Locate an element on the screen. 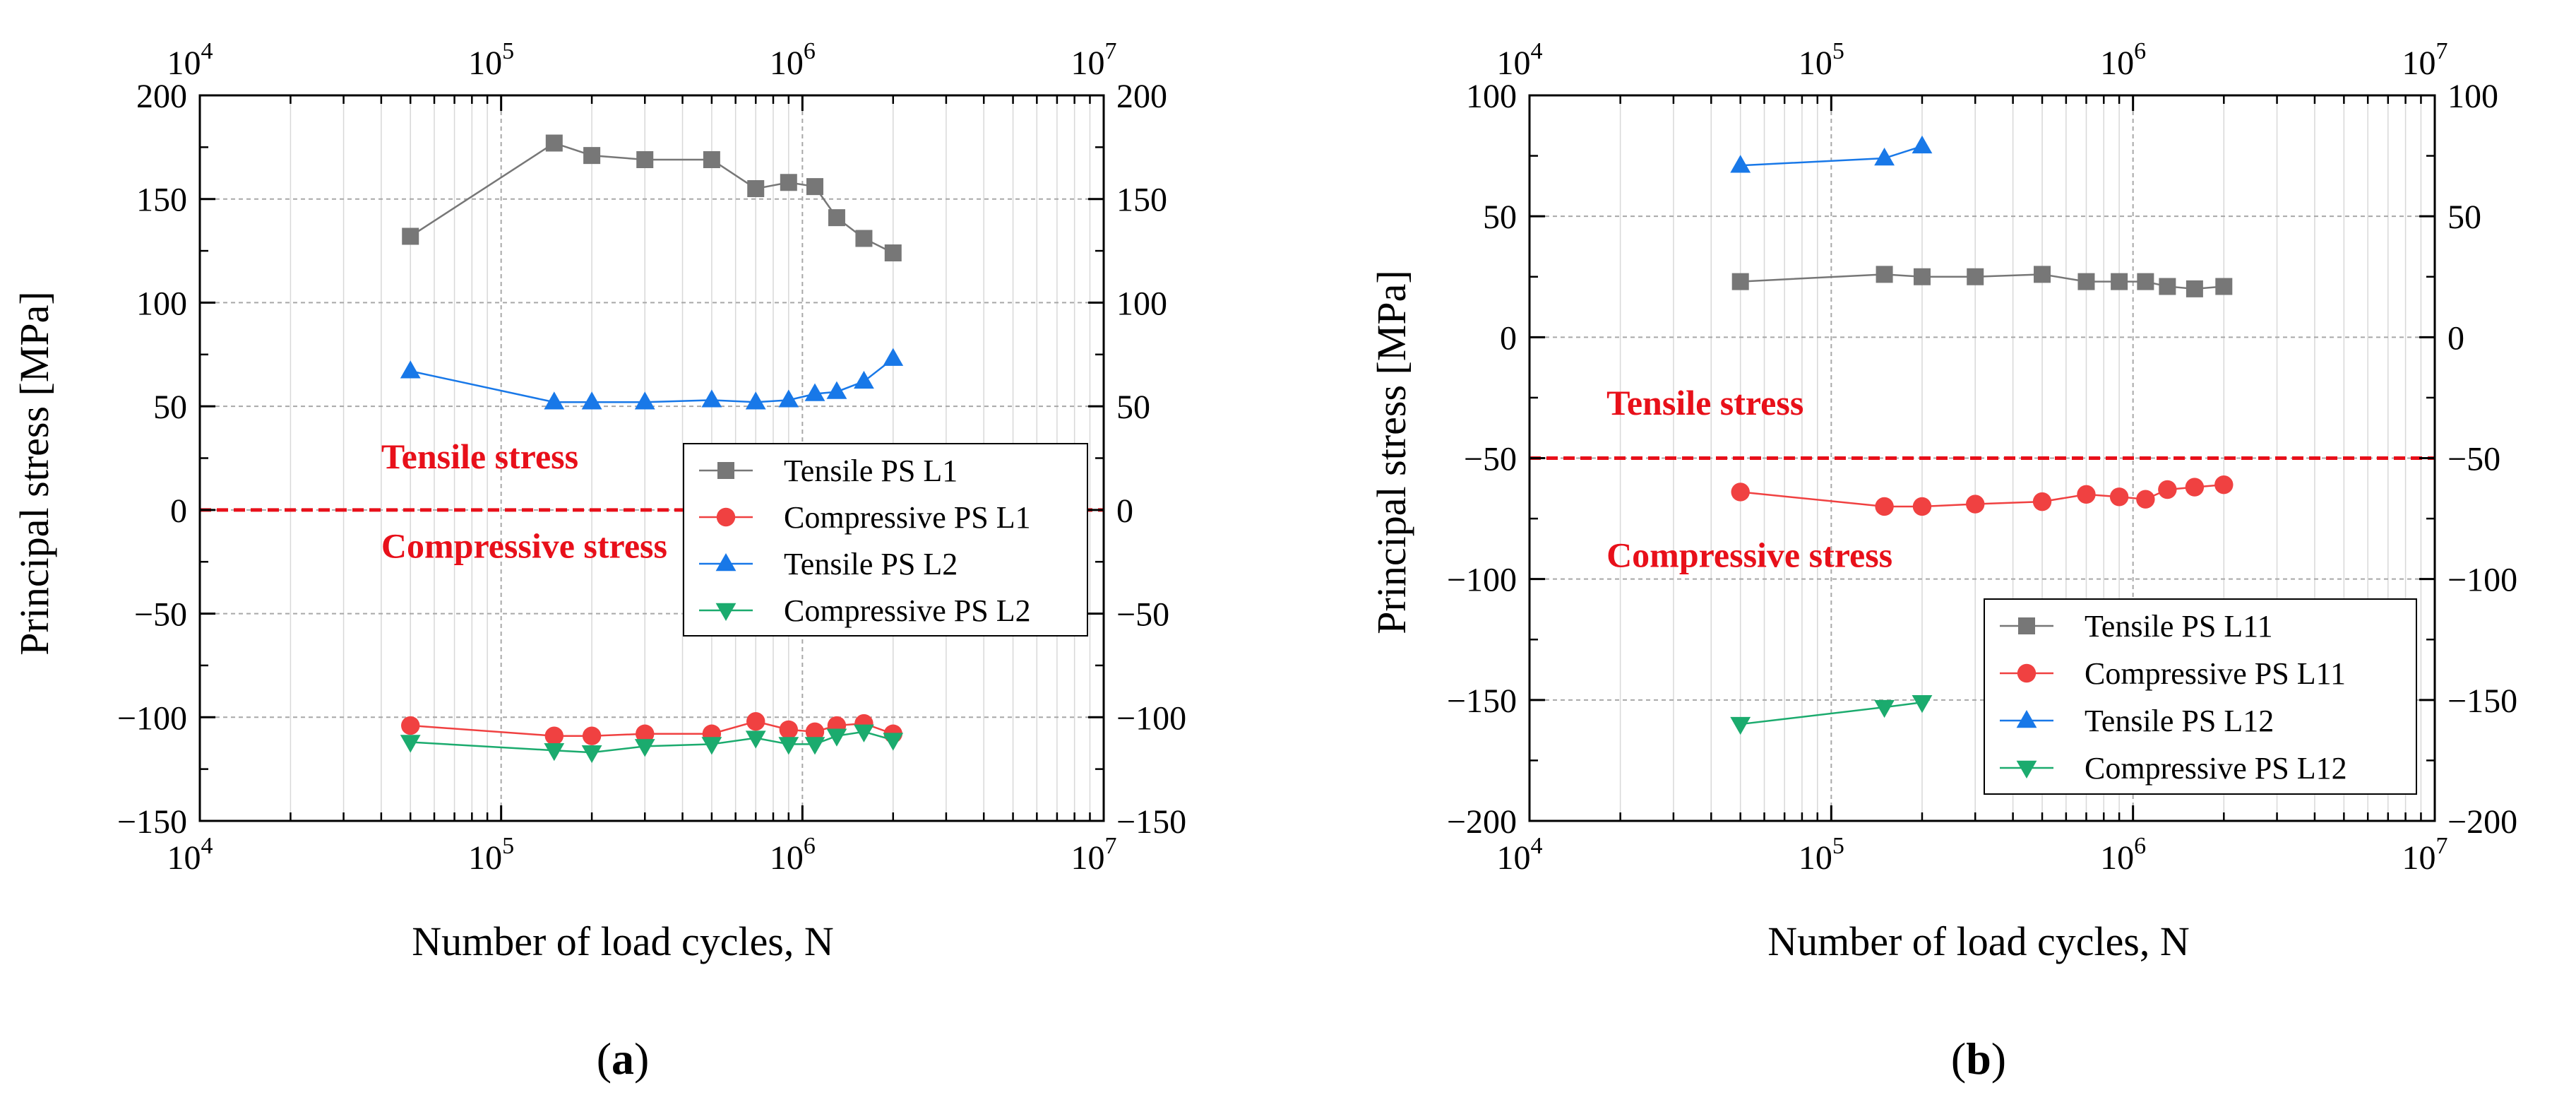 The width and height of the screenshot is (2576, 1095). y-tick-label-right-b: −100 is located at coordinates (2482, 580).